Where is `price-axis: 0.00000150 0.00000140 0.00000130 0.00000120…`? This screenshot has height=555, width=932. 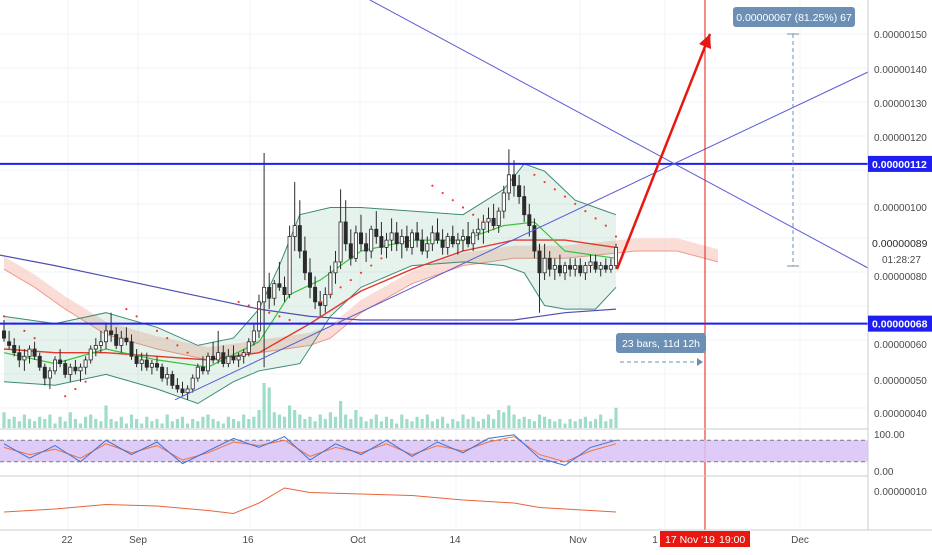 price-axis: 0.00000150 0.00000140 0.00000130 0.00000120… is located at coordinates (899, 275).